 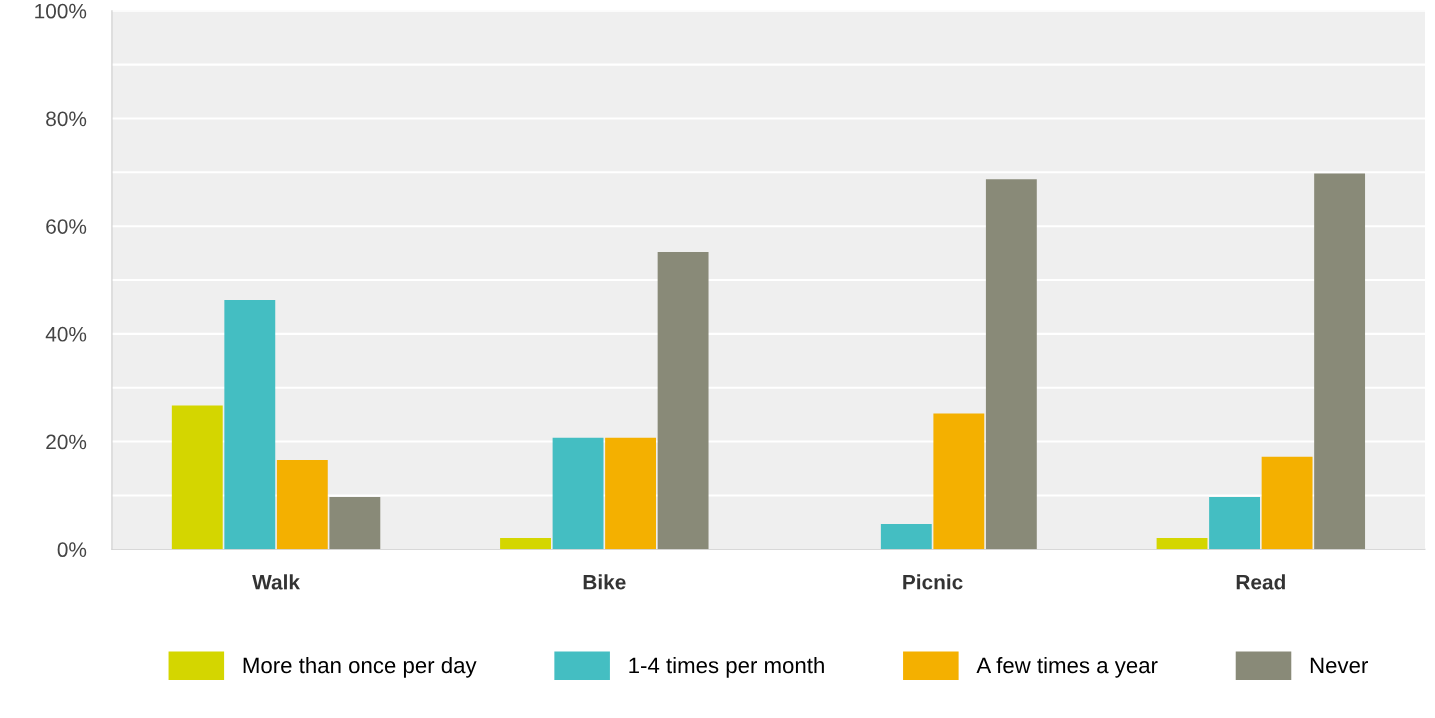 I want to click on y-tick-label: 0%, so click(x=72, y=550).